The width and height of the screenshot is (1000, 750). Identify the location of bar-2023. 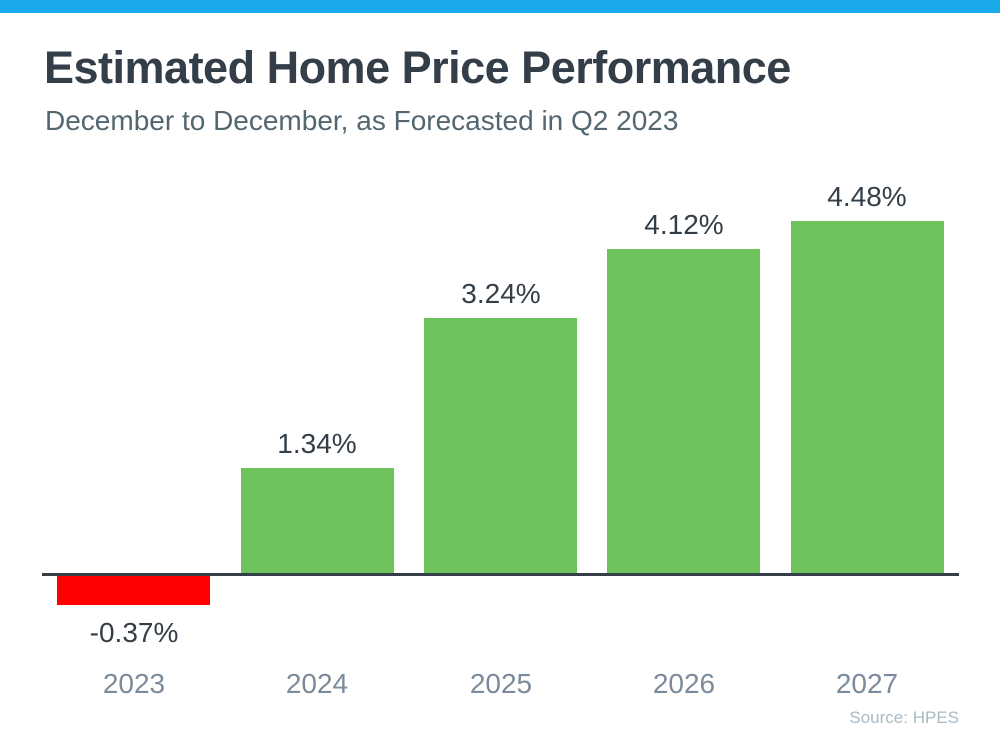
(133, 590).